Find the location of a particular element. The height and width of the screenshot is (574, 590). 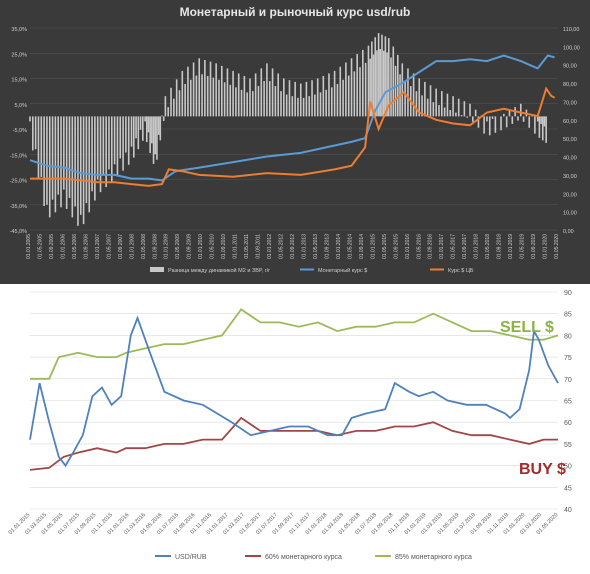

x-tick-label: 01.05.2017 is located at coordinates (454, 246).